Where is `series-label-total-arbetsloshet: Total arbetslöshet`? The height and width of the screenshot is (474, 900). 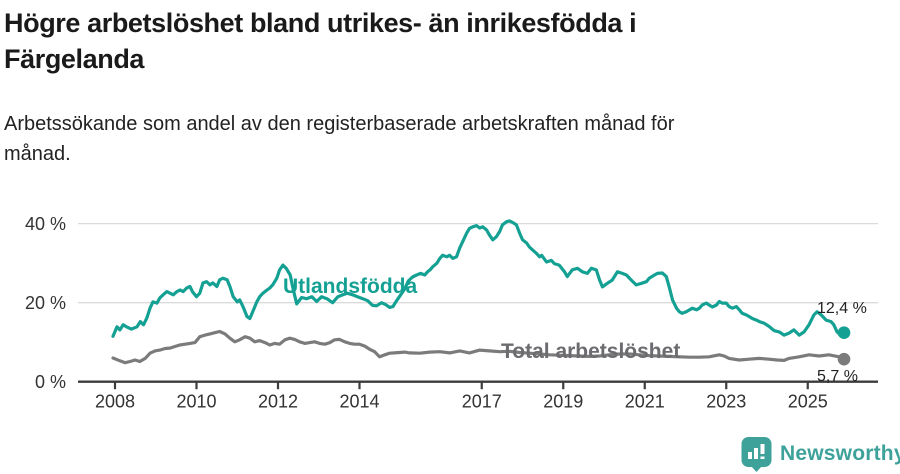
series-label-total-arbetsloshet: Total arbetslöshet is located at coordinates (591, 351).